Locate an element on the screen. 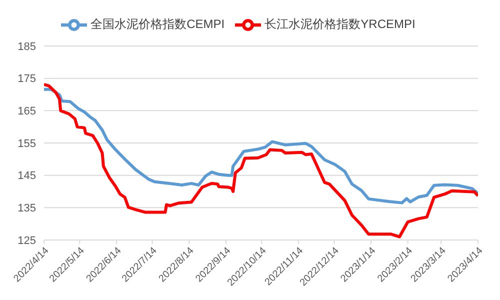 The height and width of the screenshot is (300, 500). y-tick-label: 135 is located at coordinates (27, 208).